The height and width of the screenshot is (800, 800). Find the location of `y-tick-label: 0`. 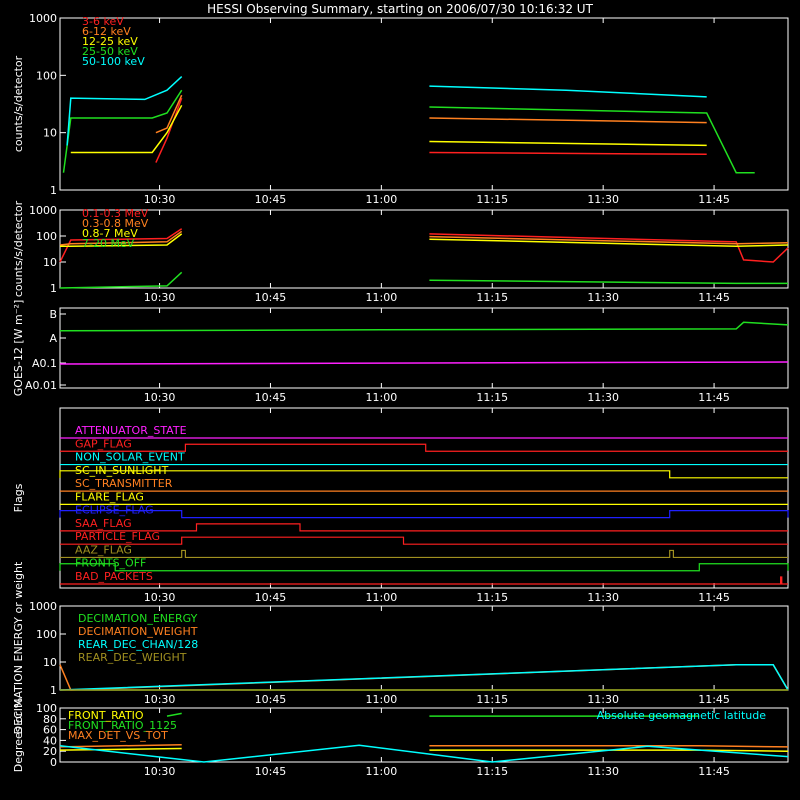

y-tick-label: 0 is located at coordinates (53, 762).